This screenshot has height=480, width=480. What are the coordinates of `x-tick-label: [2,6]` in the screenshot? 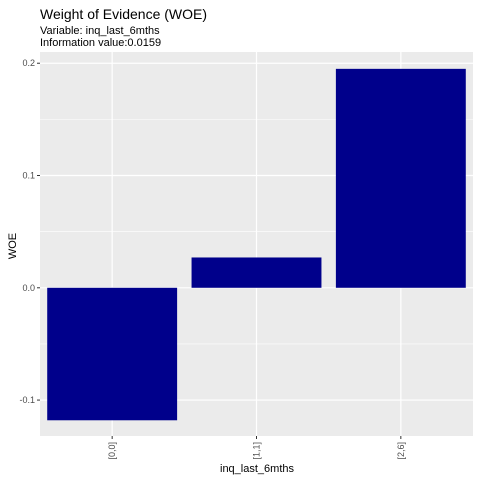 It's located at (401, 451).